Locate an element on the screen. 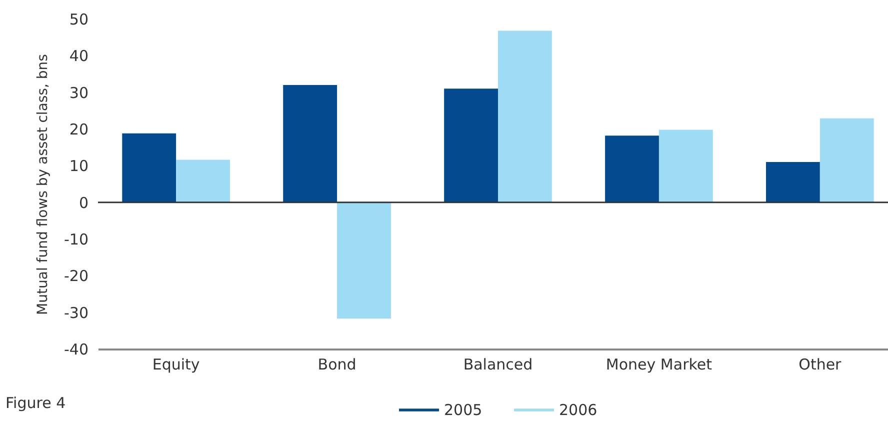  x-tick-label: Equity is located at coordinates (176, 365).